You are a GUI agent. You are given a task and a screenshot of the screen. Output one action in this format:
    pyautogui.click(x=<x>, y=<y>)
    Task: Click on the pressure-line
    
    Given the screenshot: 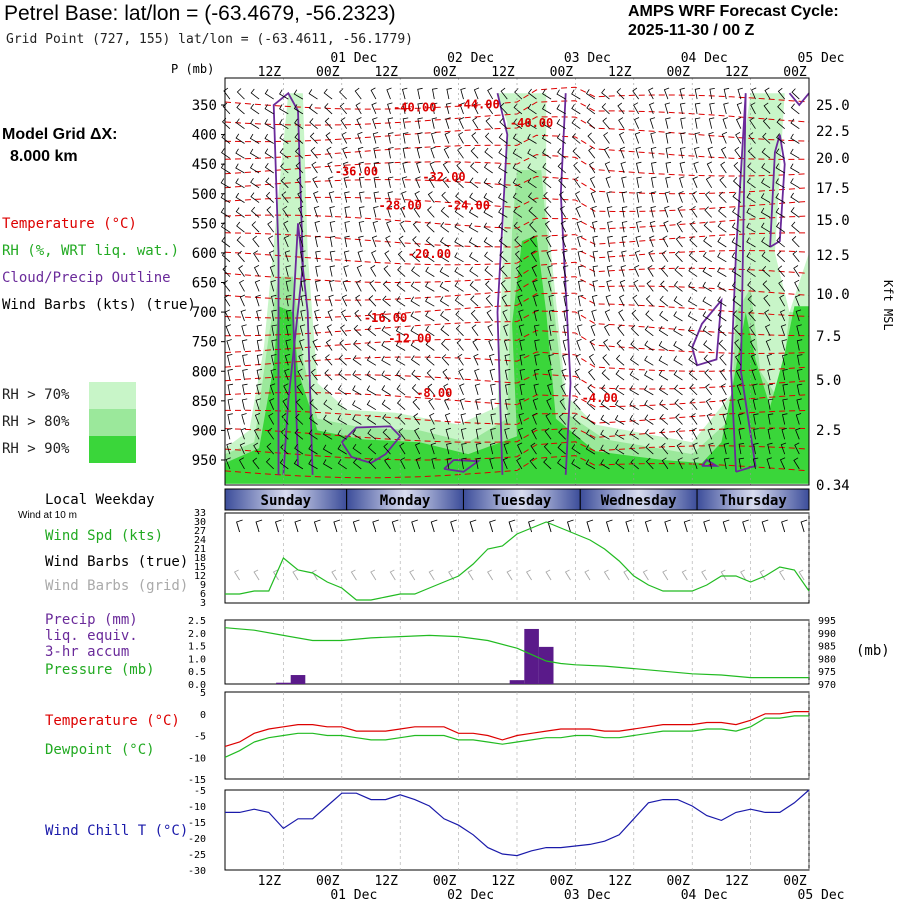 What is the action you would take?
    pyautogui.click(x=516, y=653)
    